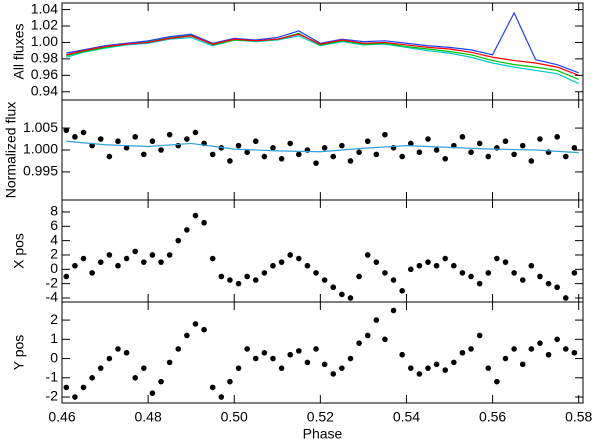  Describe the element at coordinates (406, 417) in the screenshot. I see `x-tick-label: 0.54` at that location.